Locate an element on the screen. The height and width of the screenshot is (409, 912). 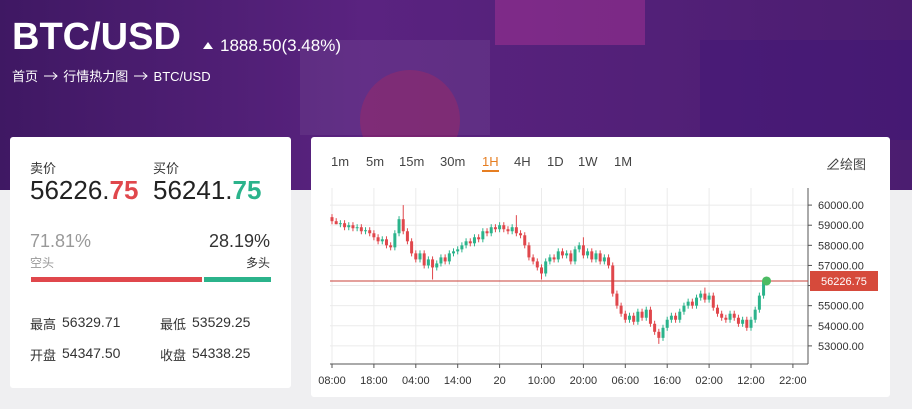
interval-button: 30m is located at coordinates (453, 161).